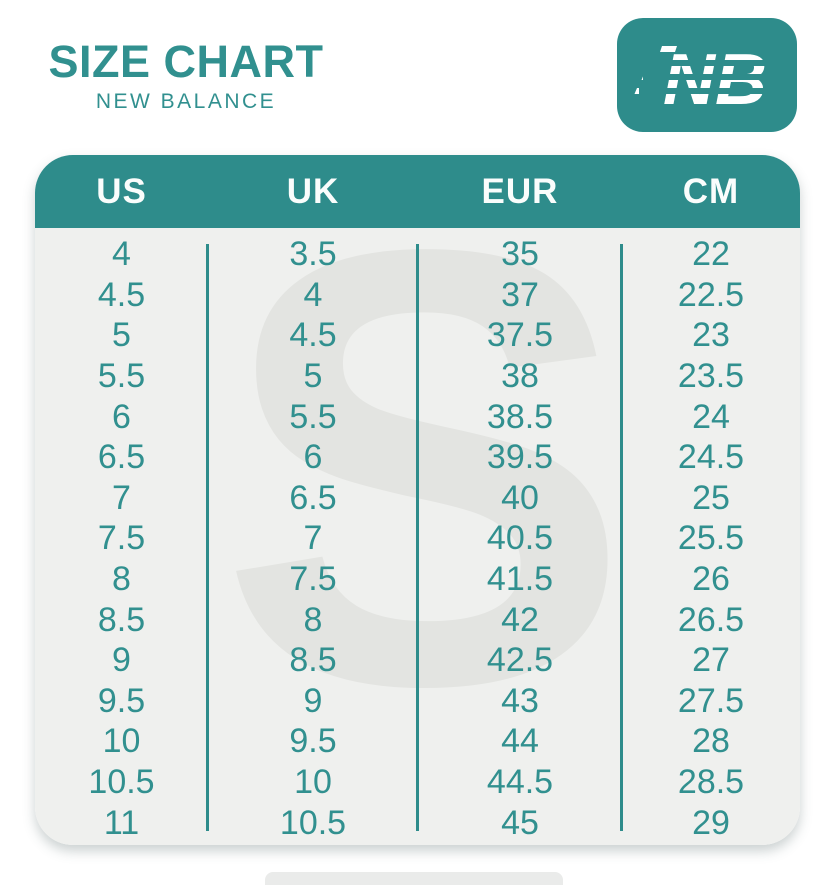 Image resolution: width=831 pixels, height=885 pixels. I want to click on table-cell: 25, so click(711, 497).